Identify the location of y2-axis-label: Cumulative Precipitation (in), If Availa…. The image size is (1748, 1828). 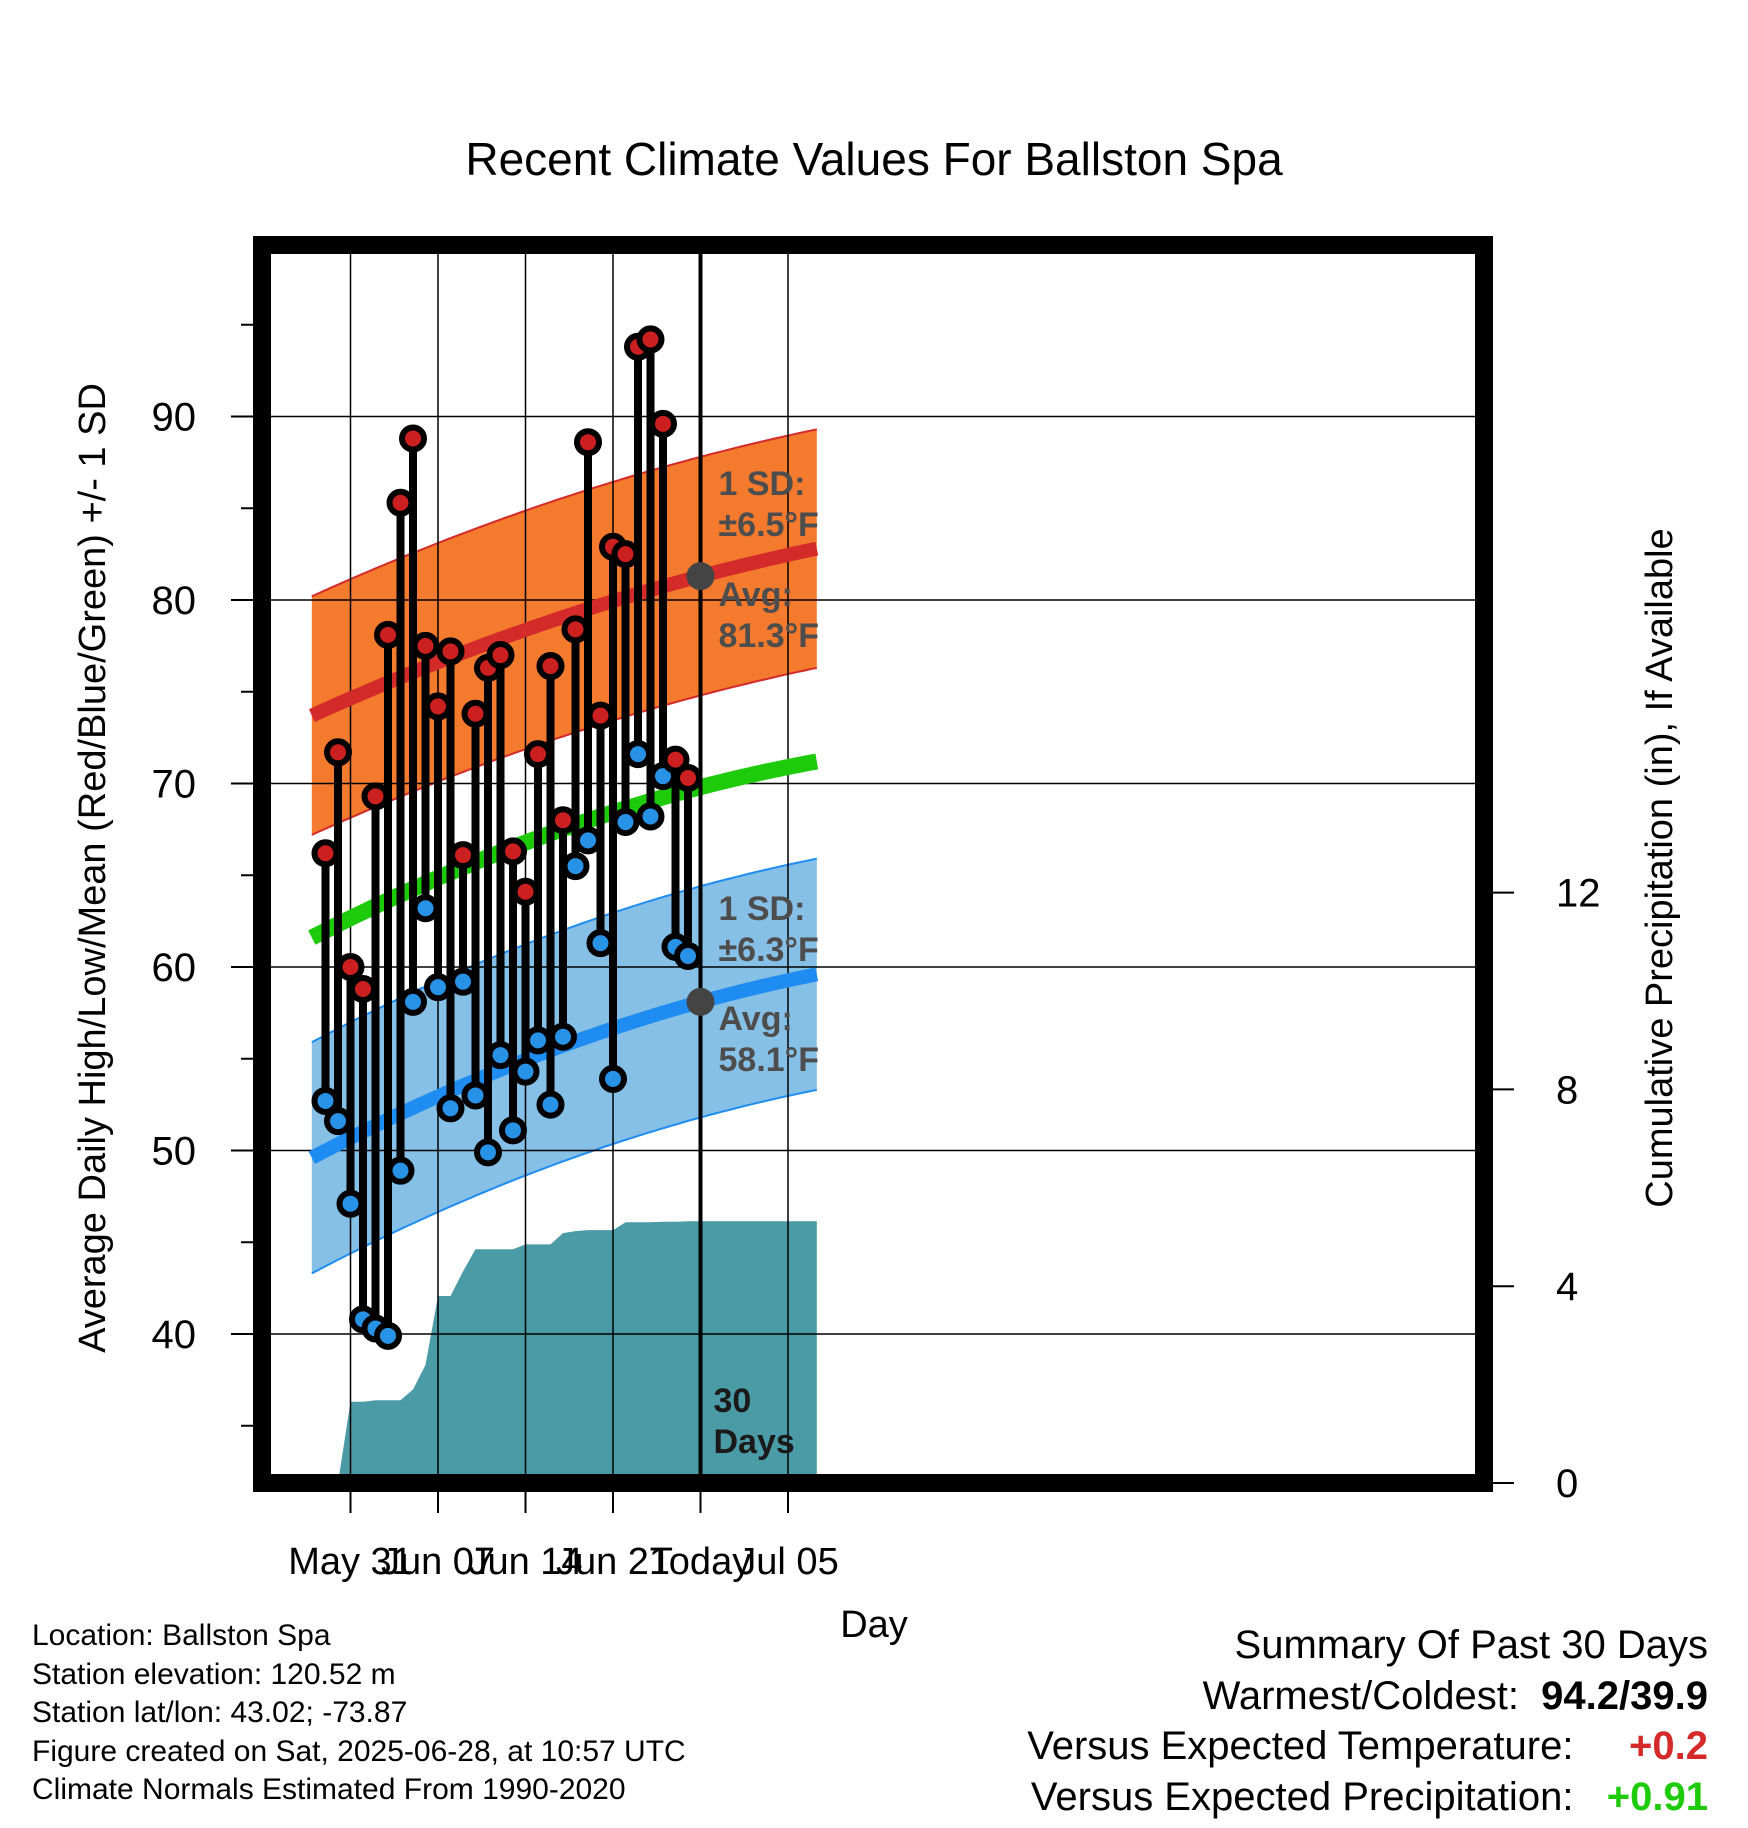
(1660, 867).